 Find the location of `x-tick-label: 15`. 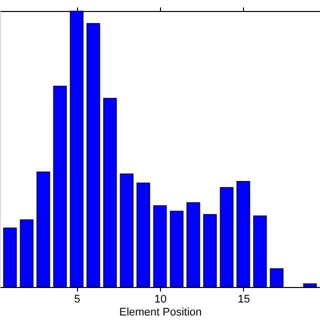

x-tick-label: 15 is located at coordinates (244, 300).